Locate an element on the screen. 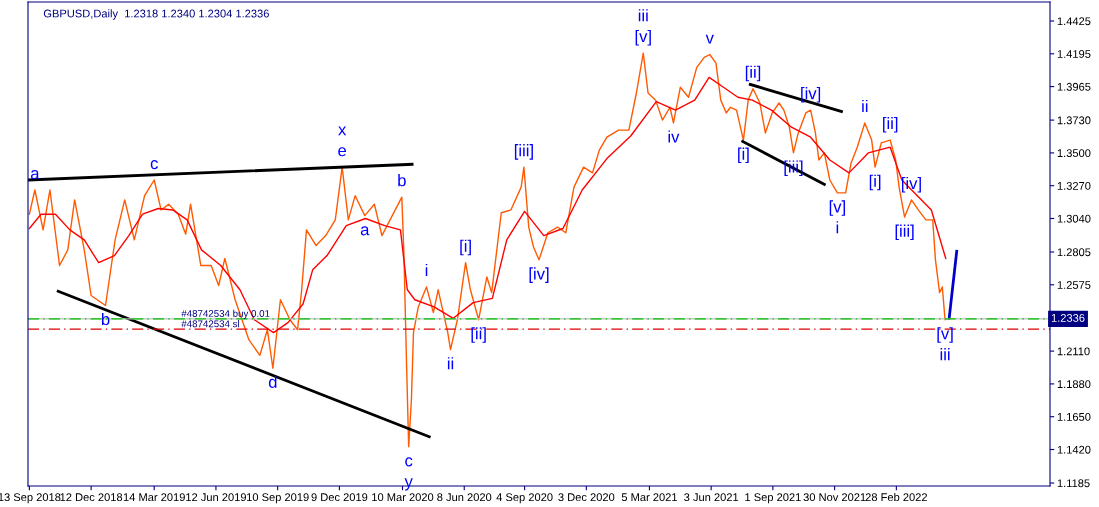 The height and width of the screenshot is (507, 1099). annotation: x is located at coordinates (342, 131).